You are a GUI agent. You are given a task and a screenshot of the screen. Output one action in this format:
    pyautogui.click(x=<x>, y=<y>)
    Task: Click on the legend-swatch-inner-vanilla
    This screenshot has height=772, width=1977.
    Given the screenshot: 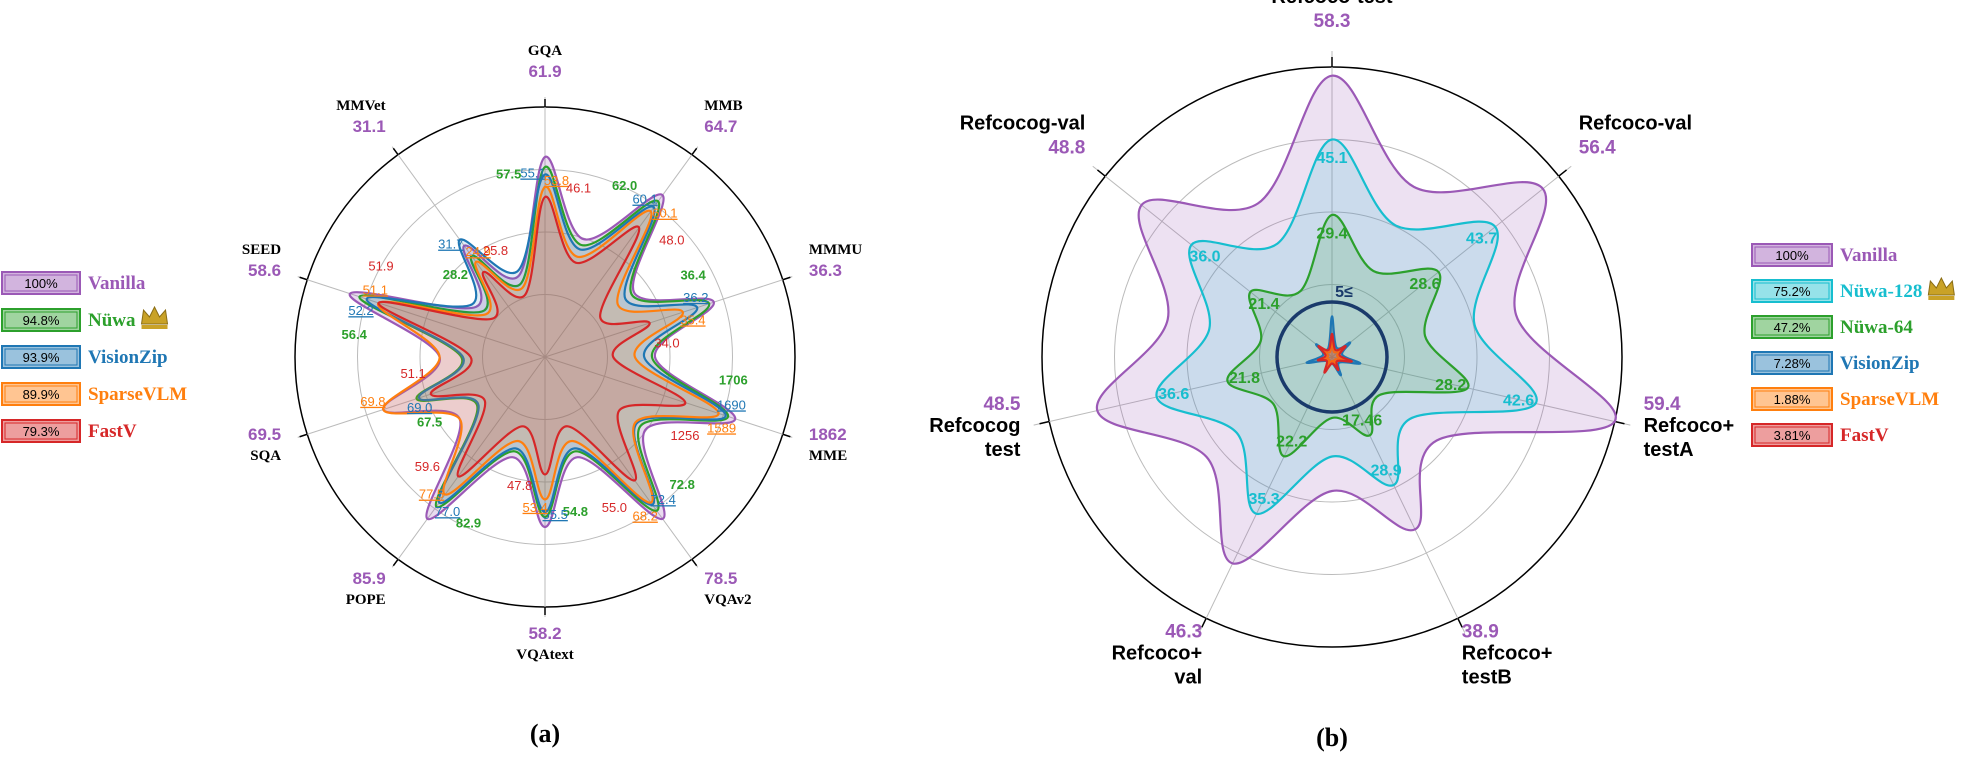 What is the action you would take?
    pyautogui.click(x=1792, y=255)
    